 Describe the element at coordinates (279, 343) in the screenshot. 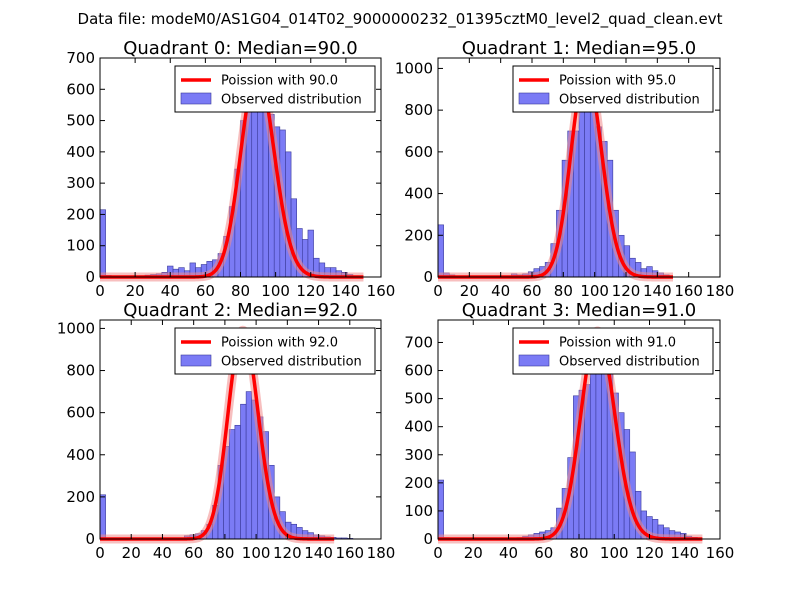

I see `legend-label-poisson: Poission with 92.0` at that location.